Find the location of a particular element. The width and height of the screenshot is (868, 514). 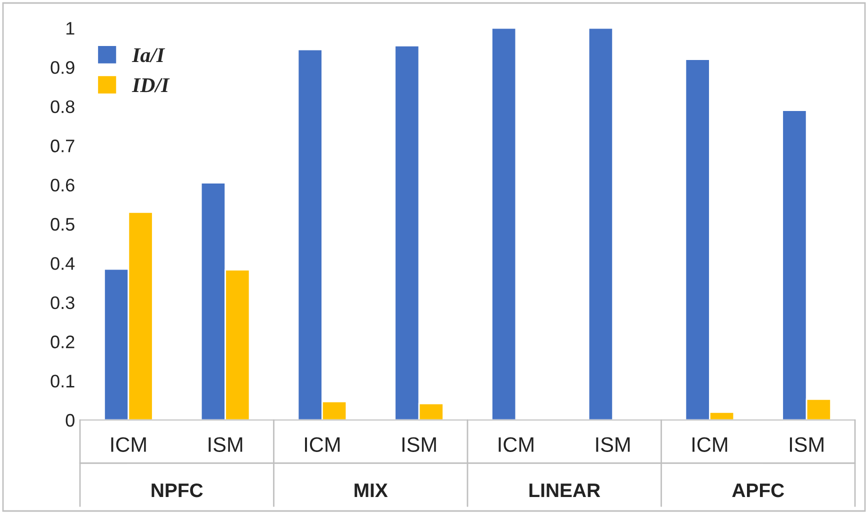

text: LINEAR is located at coordinates (564, 491).